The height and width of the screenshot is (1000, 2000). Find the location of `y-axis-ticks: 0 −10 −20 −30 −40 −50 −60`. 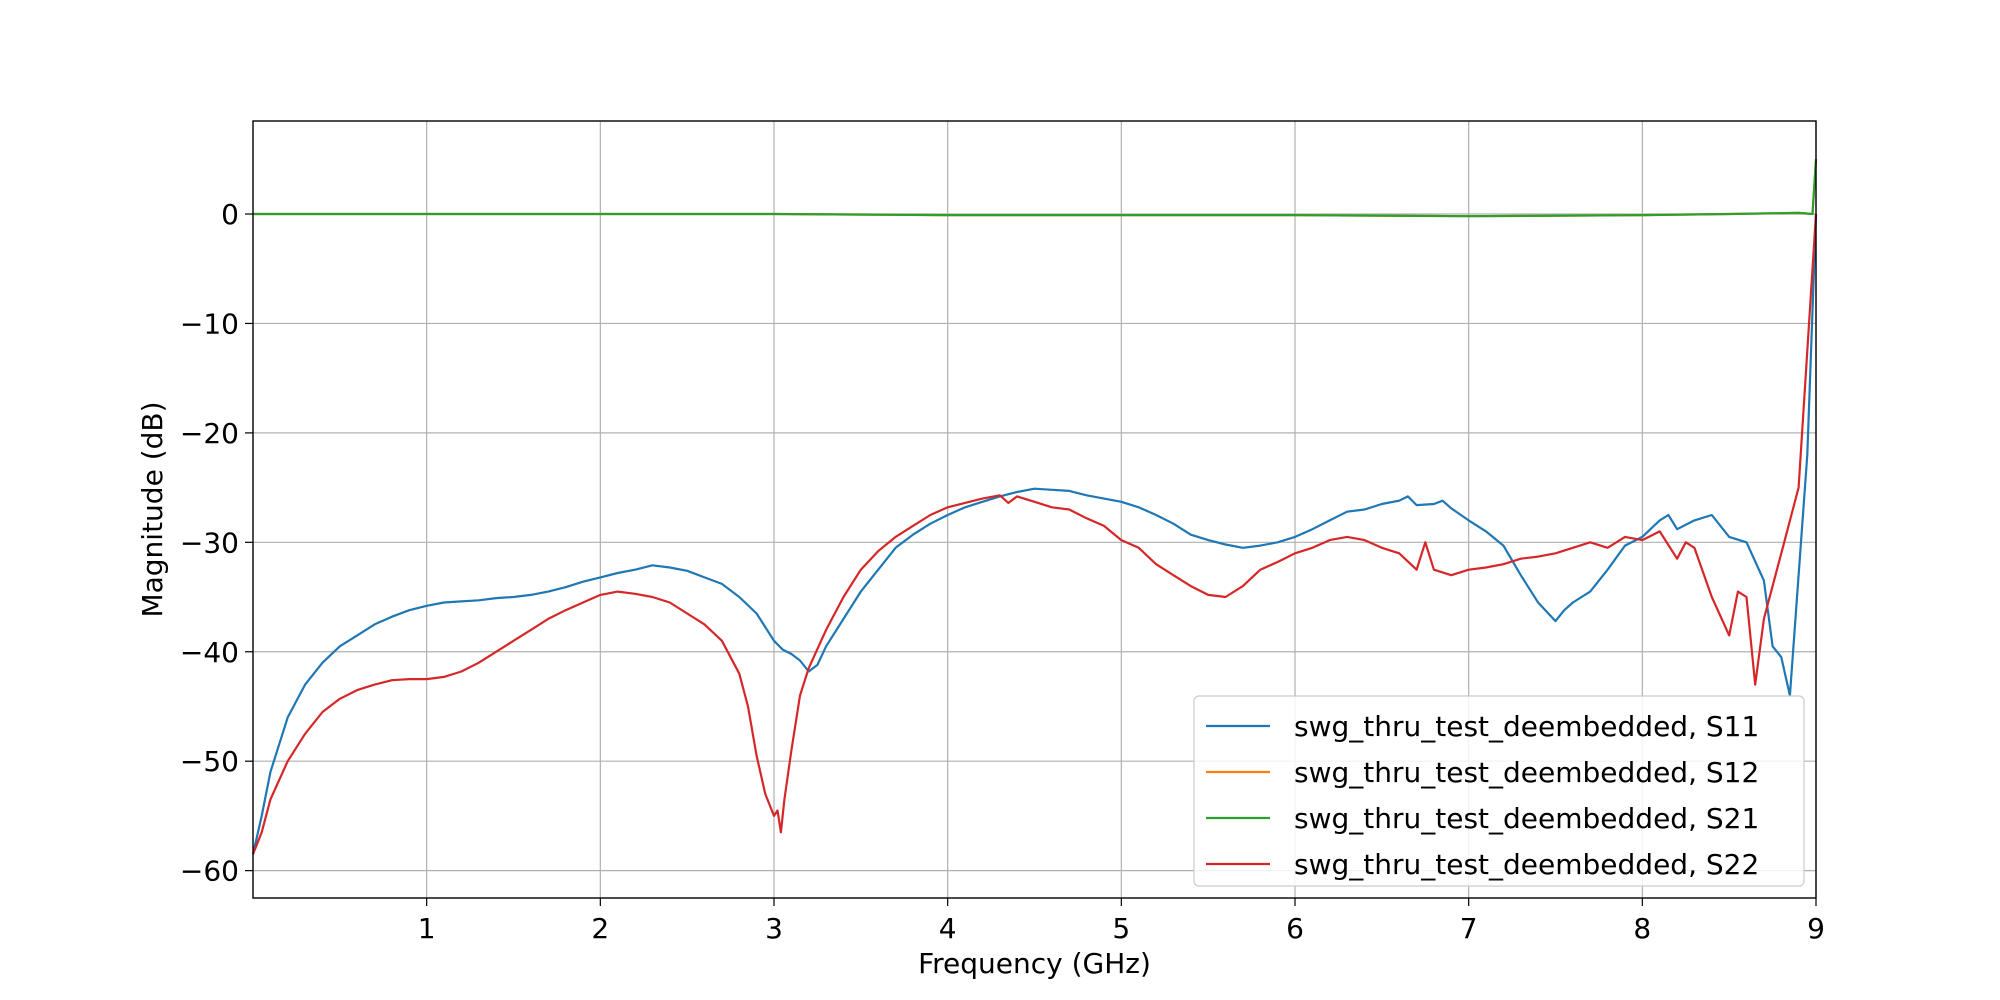

y-axis-ticks: 0 −10 −20 −30 −40 −50 −60 is located at coordinates (216, 543).